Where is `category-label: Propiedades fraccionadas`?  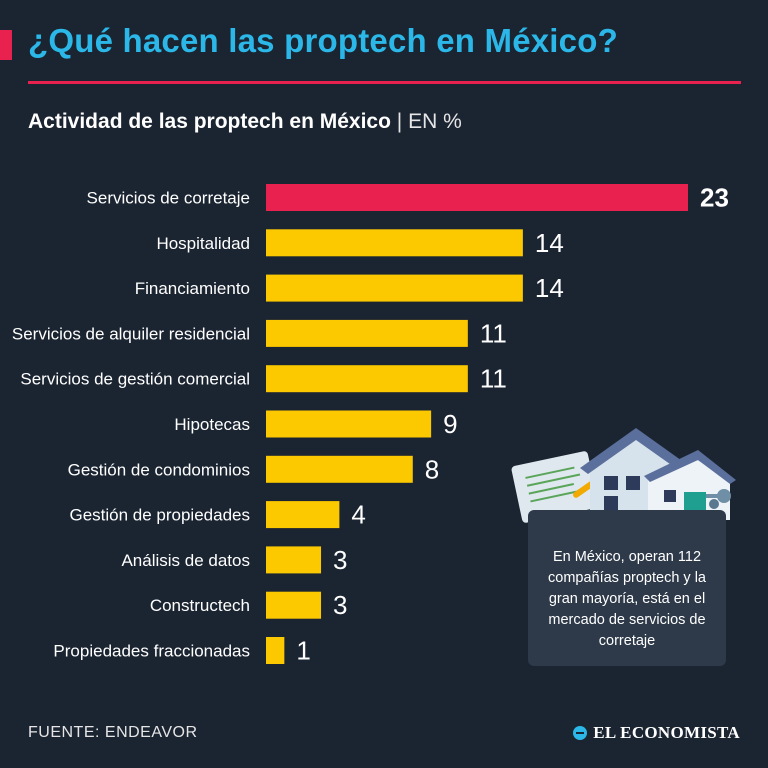 category-label: Propiedades fraccionadas is located at coordinates (151, 651).